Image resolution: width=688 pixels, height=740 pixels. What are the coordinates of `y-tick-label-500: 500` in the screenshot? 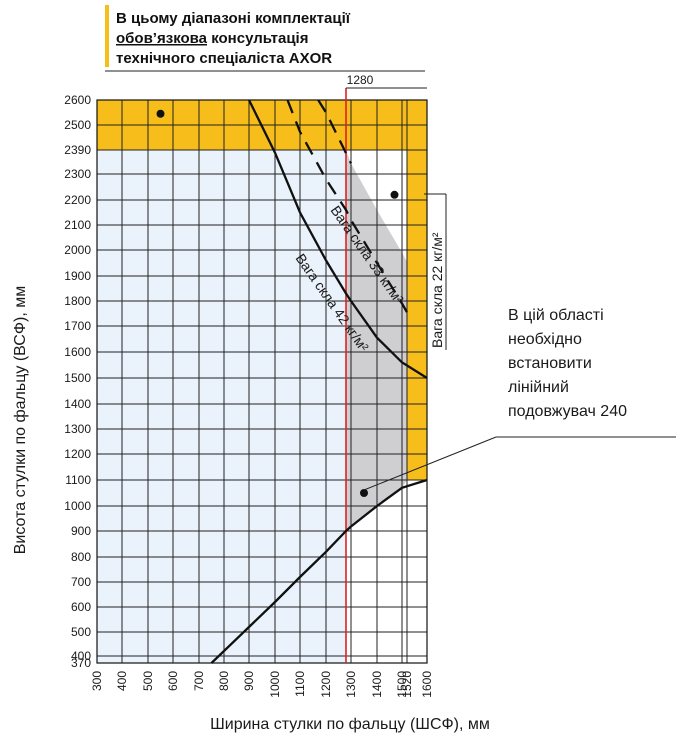 It's located at (81, 632).